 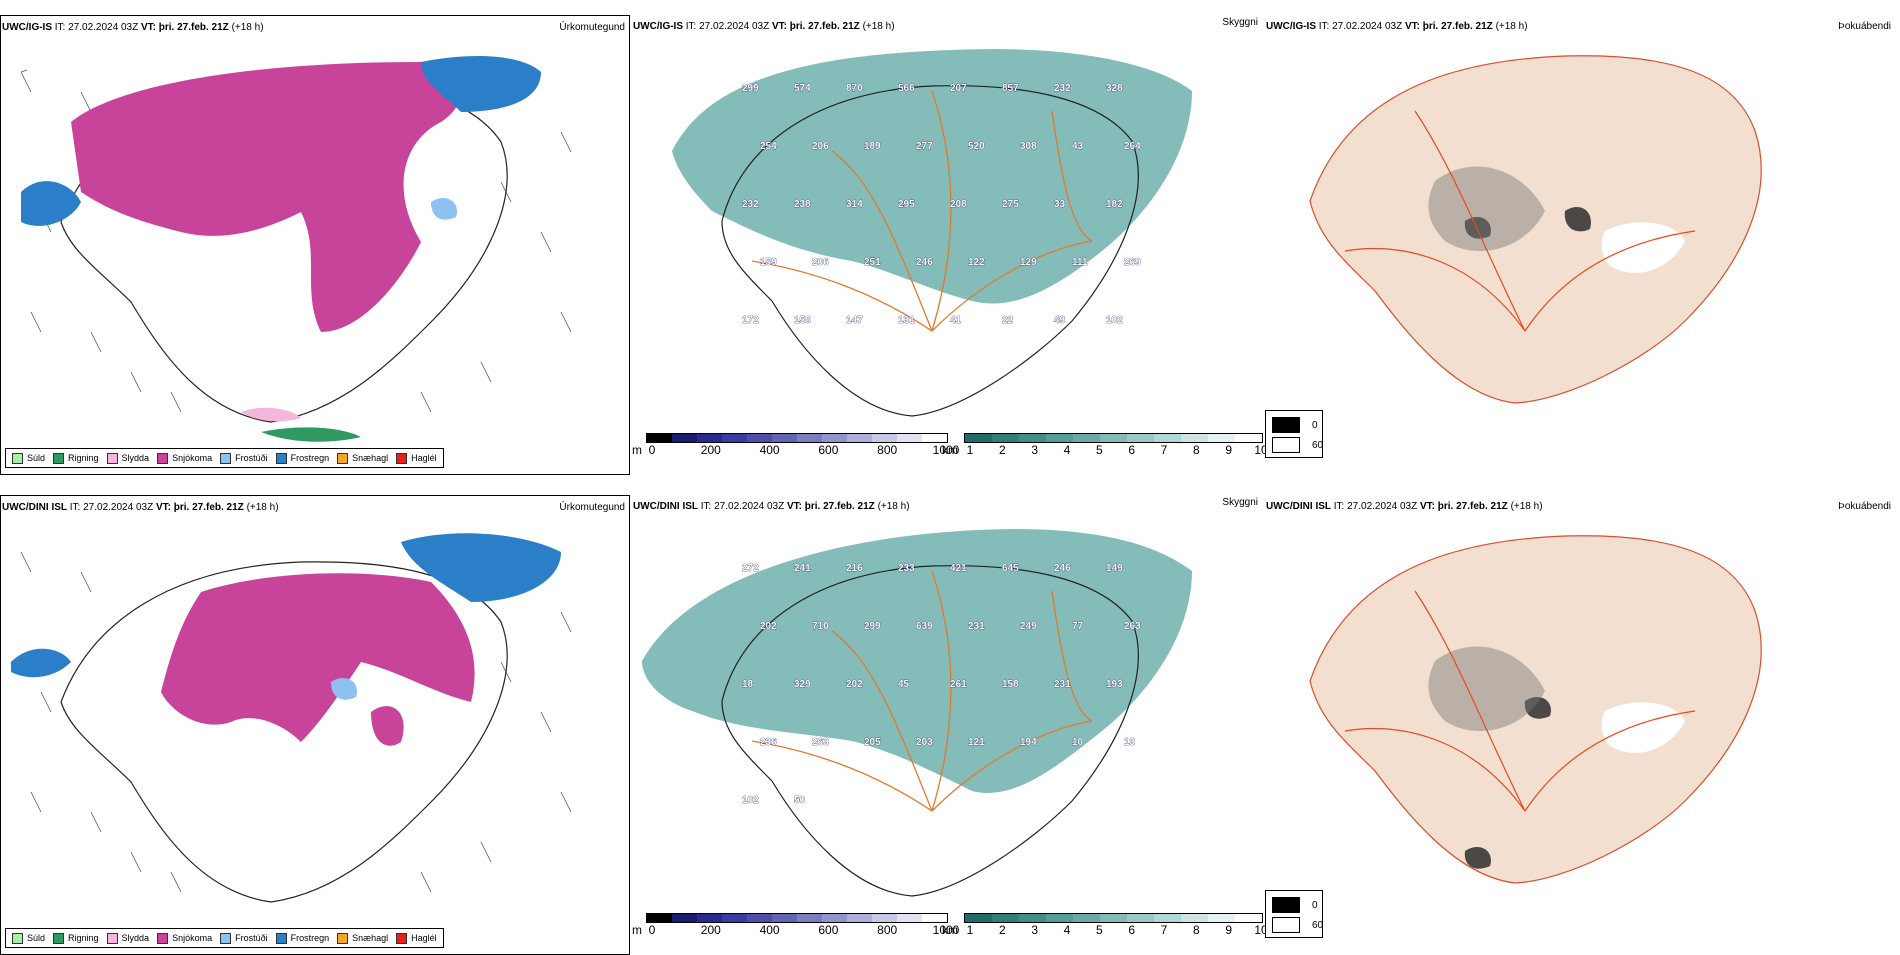 I want to click on colorbar-tick-label: 1000, so click(x=946, y=450).